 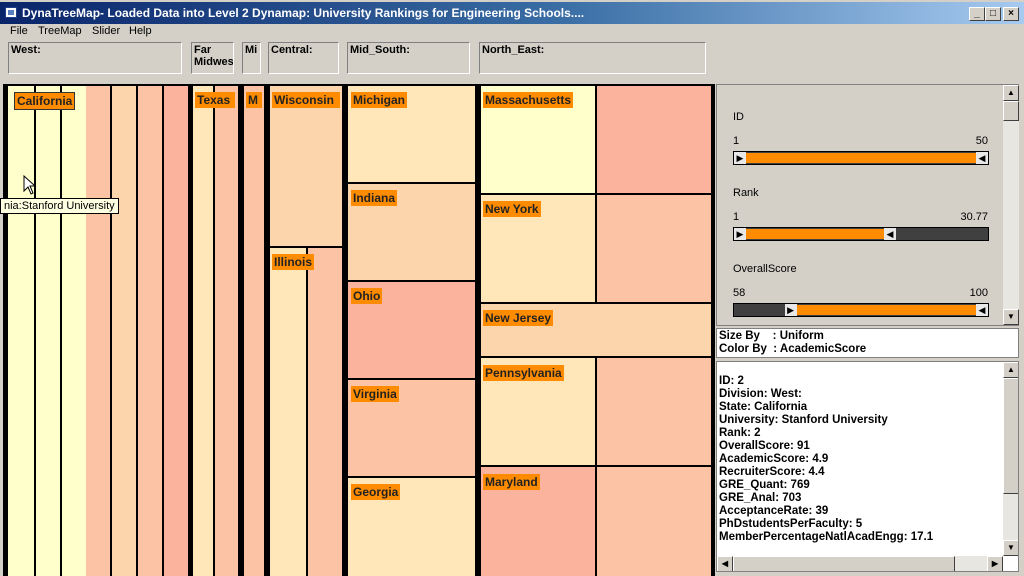 What do you see at coordinates (106, 31) in the screenshot?
I see `menu-slider: Slider` at bounding box center [106, 31].